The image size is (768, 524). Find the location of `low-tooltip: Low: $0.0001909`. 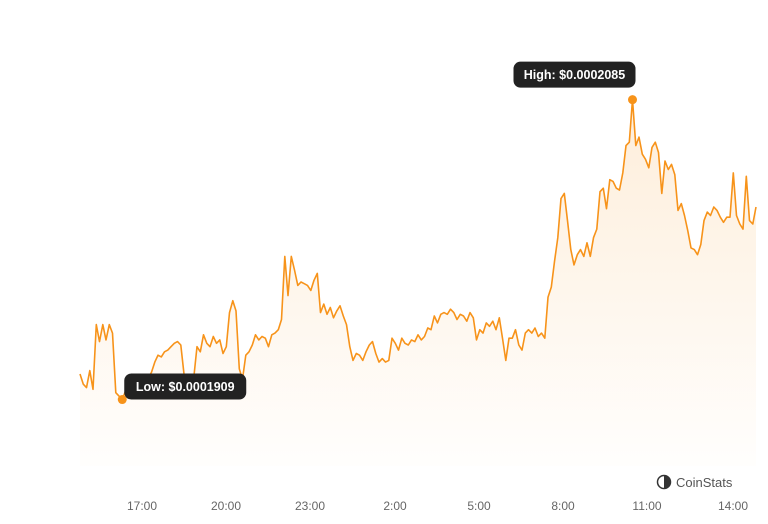

low-tooltip: Low: $0.0001909 is located at coordinates (185, 386).